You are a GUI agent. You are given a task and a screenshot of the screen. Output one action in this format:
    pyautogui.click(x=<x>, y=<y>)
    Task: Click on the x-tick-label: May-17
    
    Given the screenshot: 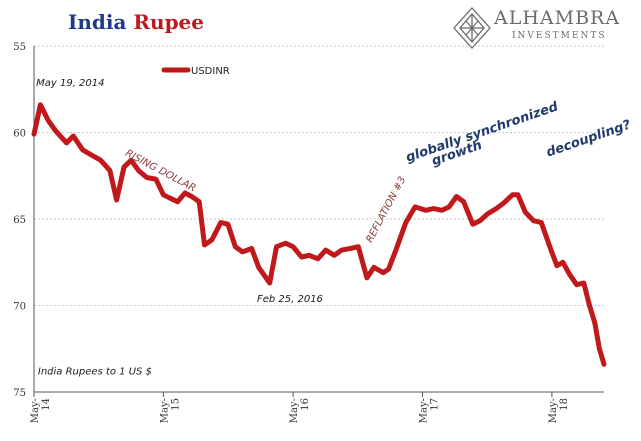 What is the action you would take?
    pyautogui.click(x=430, y=410)
    